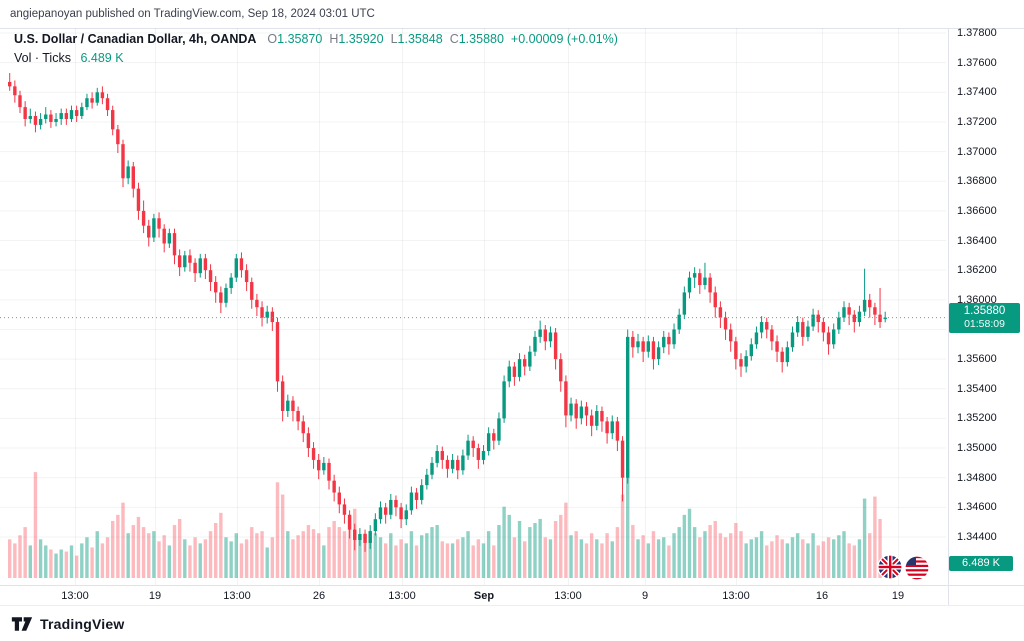 The height and width of the screenshot is (641, 1024). What do you see at coordinates (135, 39) in the screenshot?
I see `symbol-title: U.S. Dollar / Canadian Dollar, 4h, OANDA` at bounding box center [135, 39].